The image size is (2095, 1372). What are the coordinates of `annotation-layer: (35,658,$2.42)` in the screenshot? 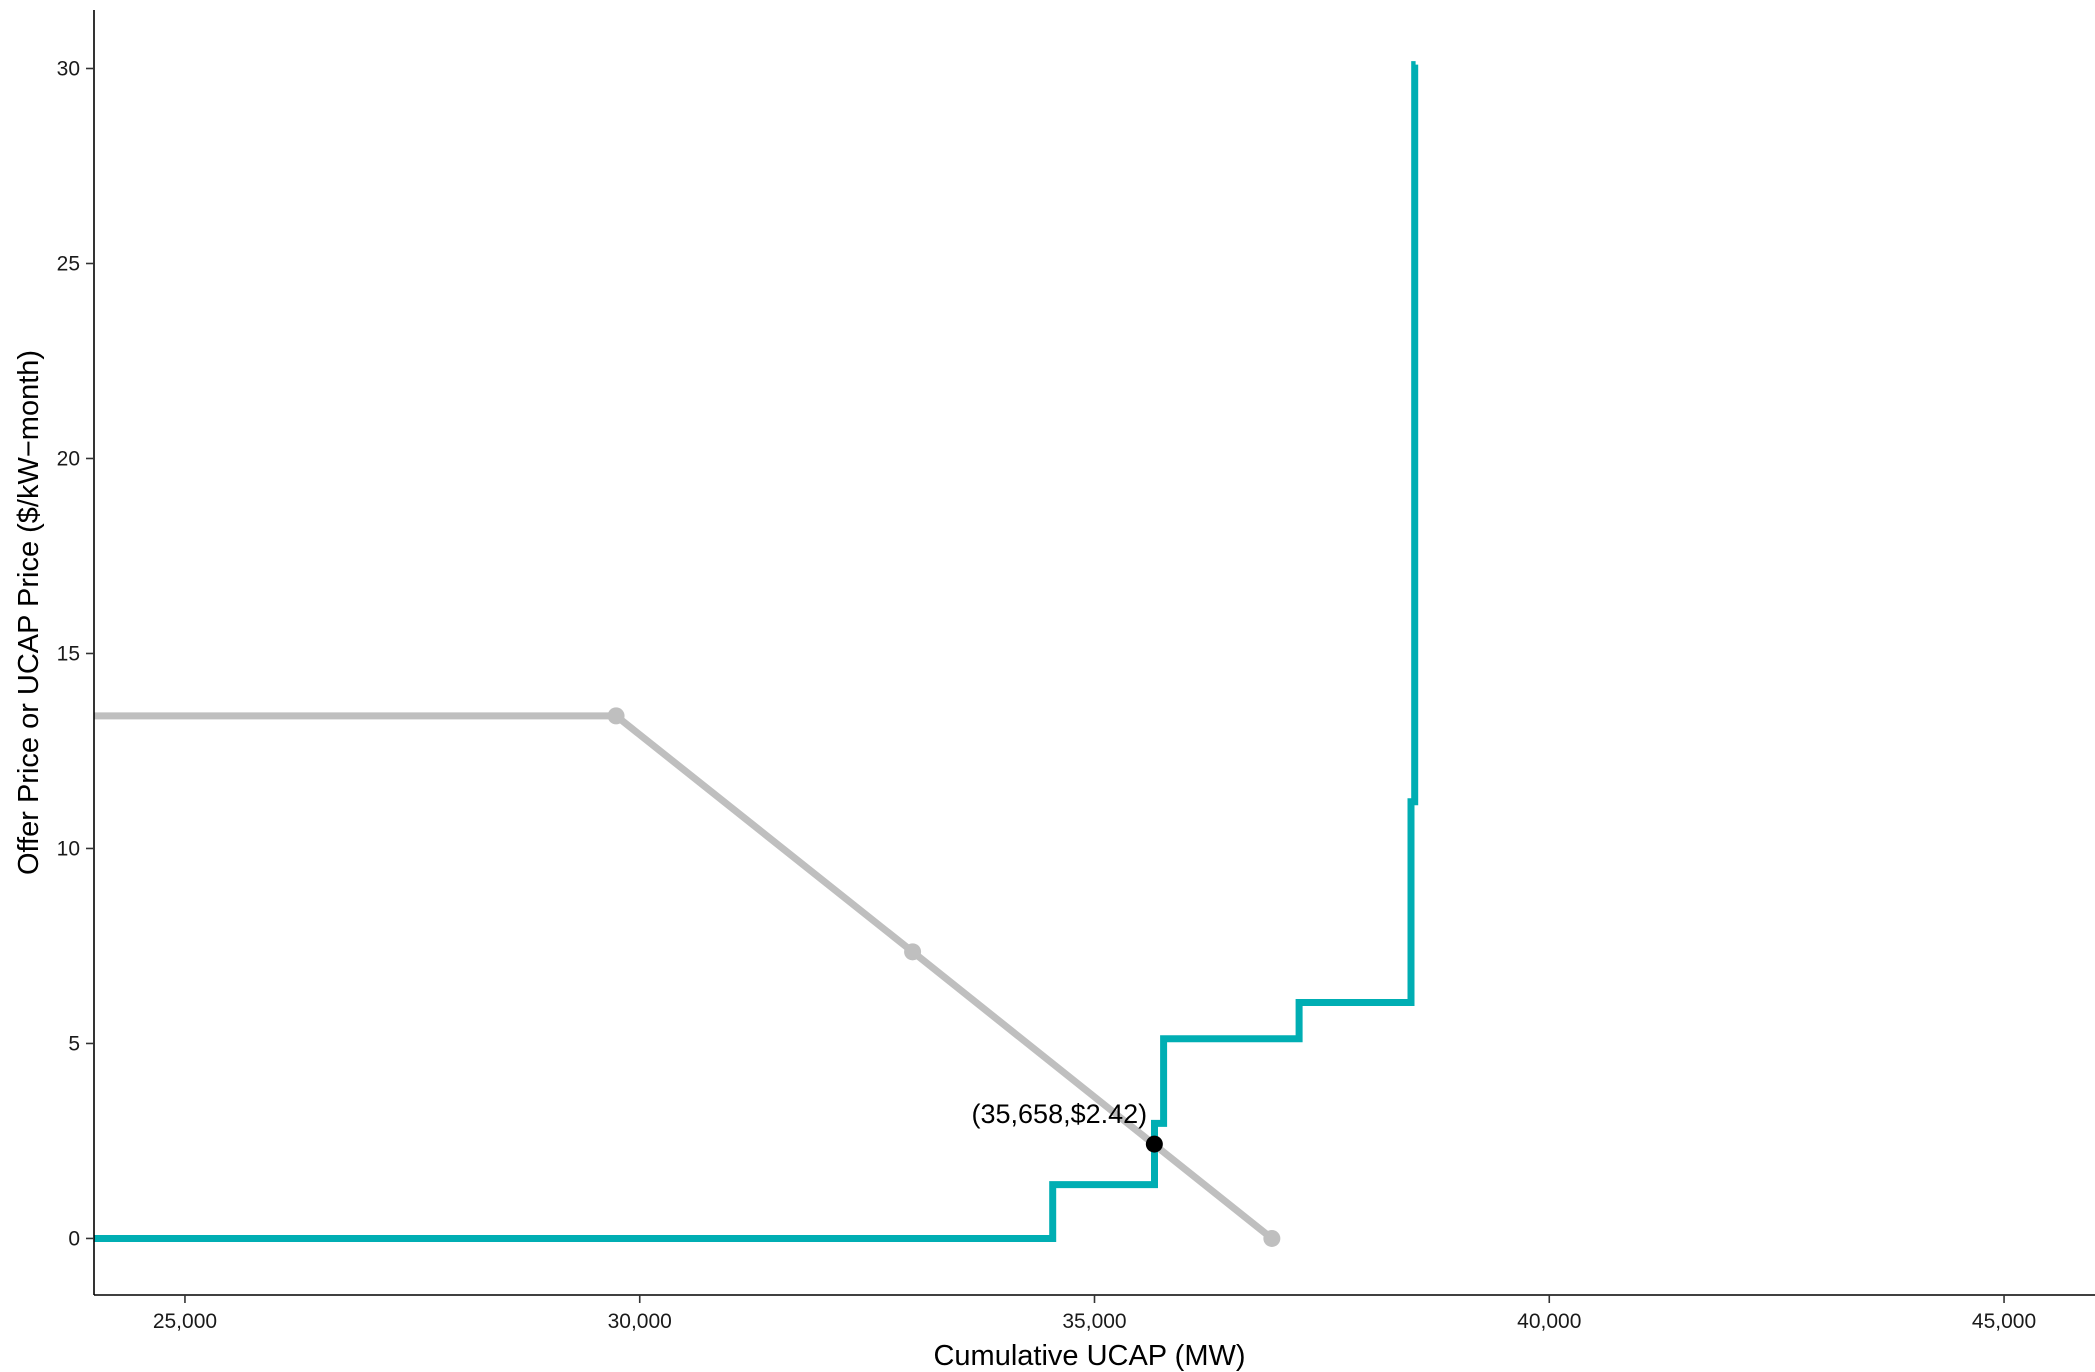 It's located at (1067, 1126).